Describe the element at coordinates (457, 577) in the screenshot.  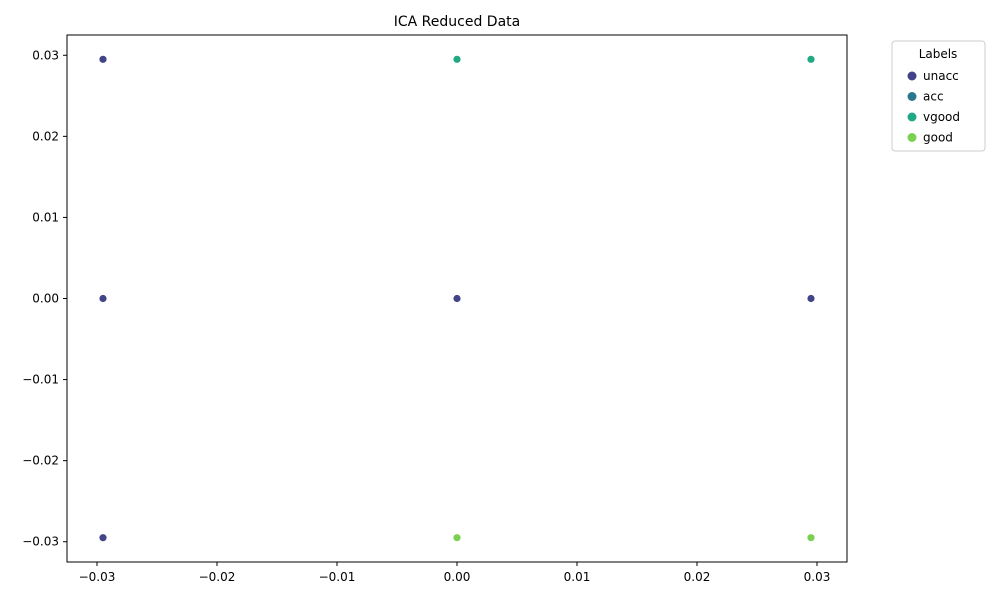
I see `x-tick-label: 0.00` at that location.